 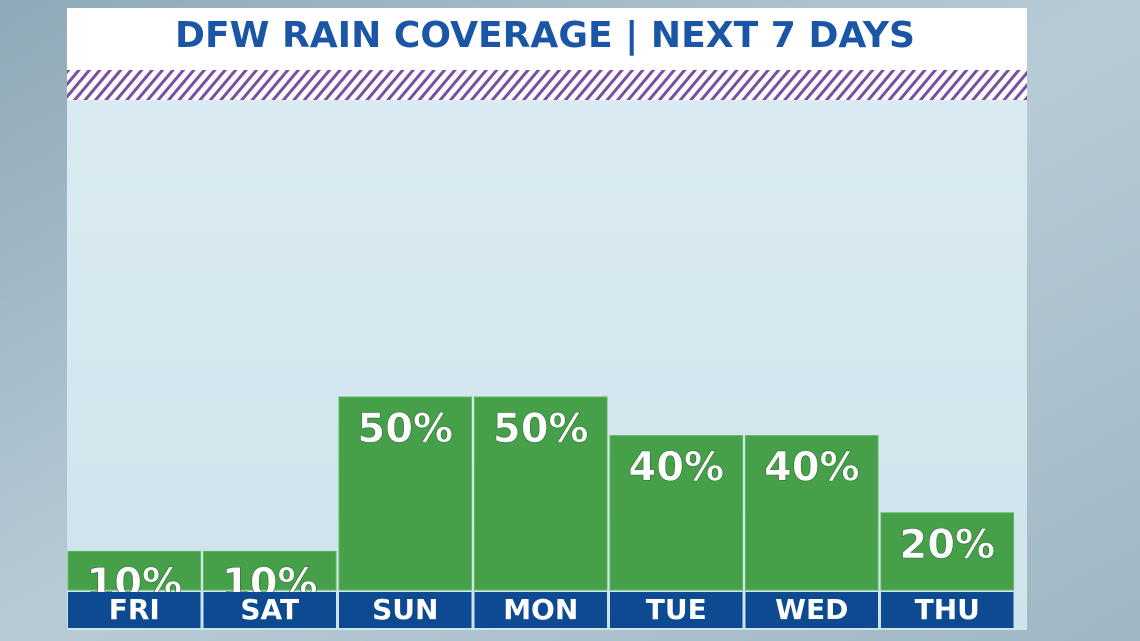 I want to click on x-tick-label: SUN, so click(x=405, y=609).